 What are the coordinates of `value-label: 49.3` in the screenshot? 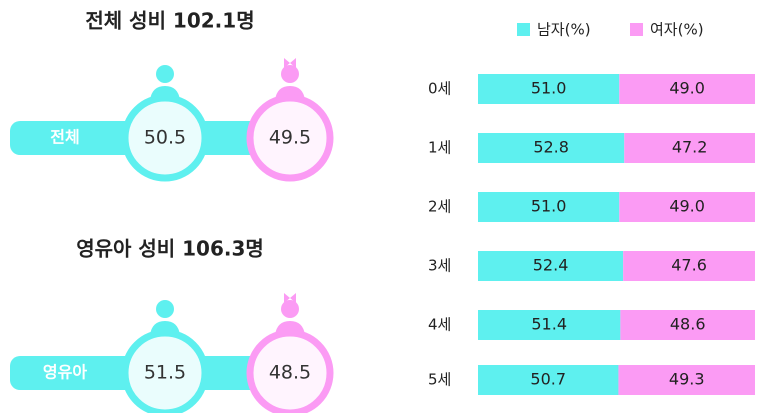 It's located at (687, 379).